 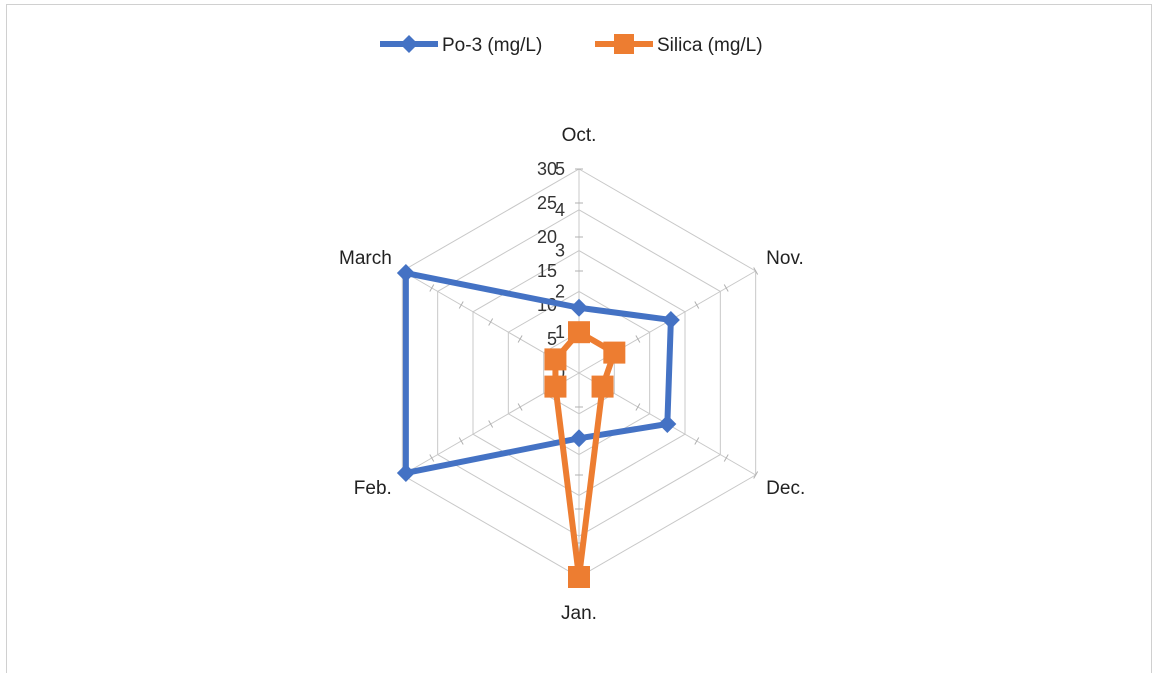 I want to click on legend-label: Po-3 (mg/L), so click(x=492, y=45).